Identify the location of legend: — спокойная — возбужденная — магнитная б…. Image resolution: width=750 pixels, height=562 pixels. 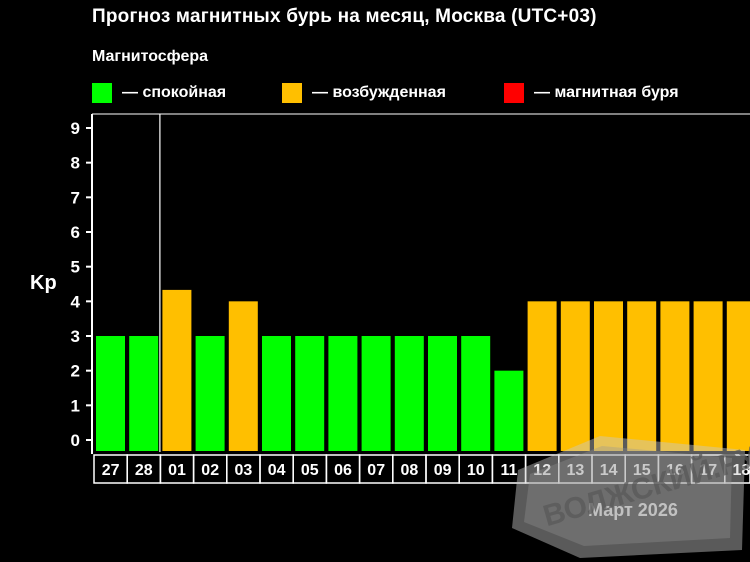
(421, 93).